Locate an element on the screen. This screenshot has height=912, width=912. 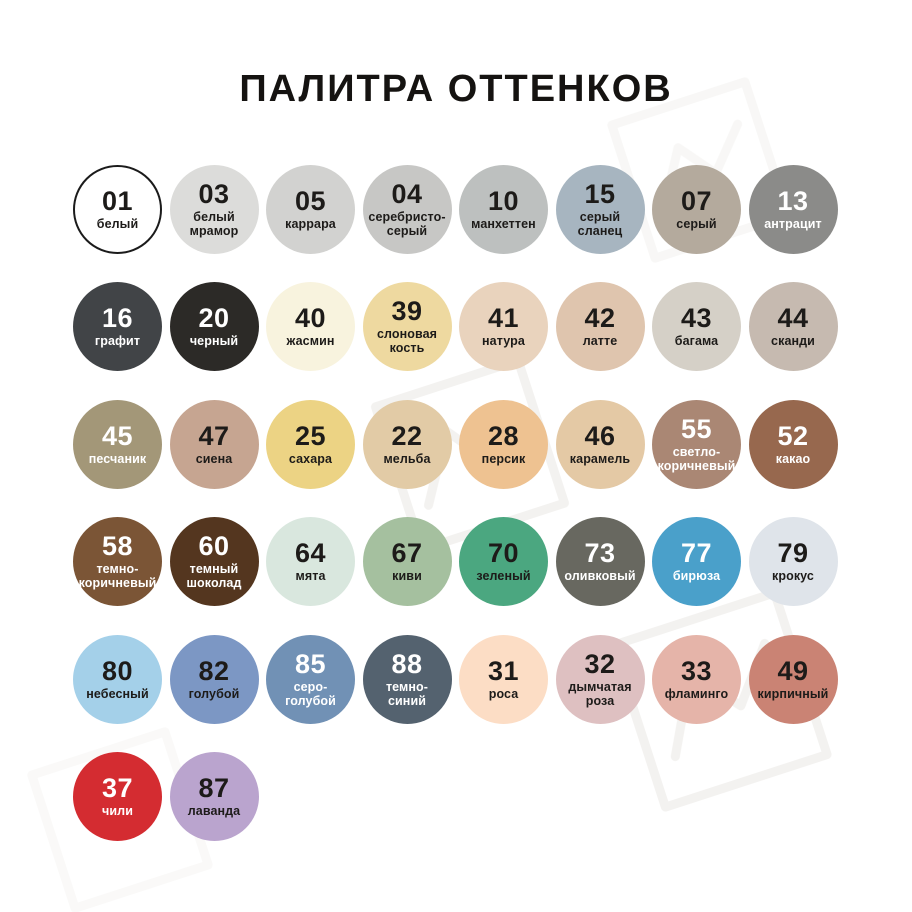
swatch-label: каррара is located at coordinates (310, 224).